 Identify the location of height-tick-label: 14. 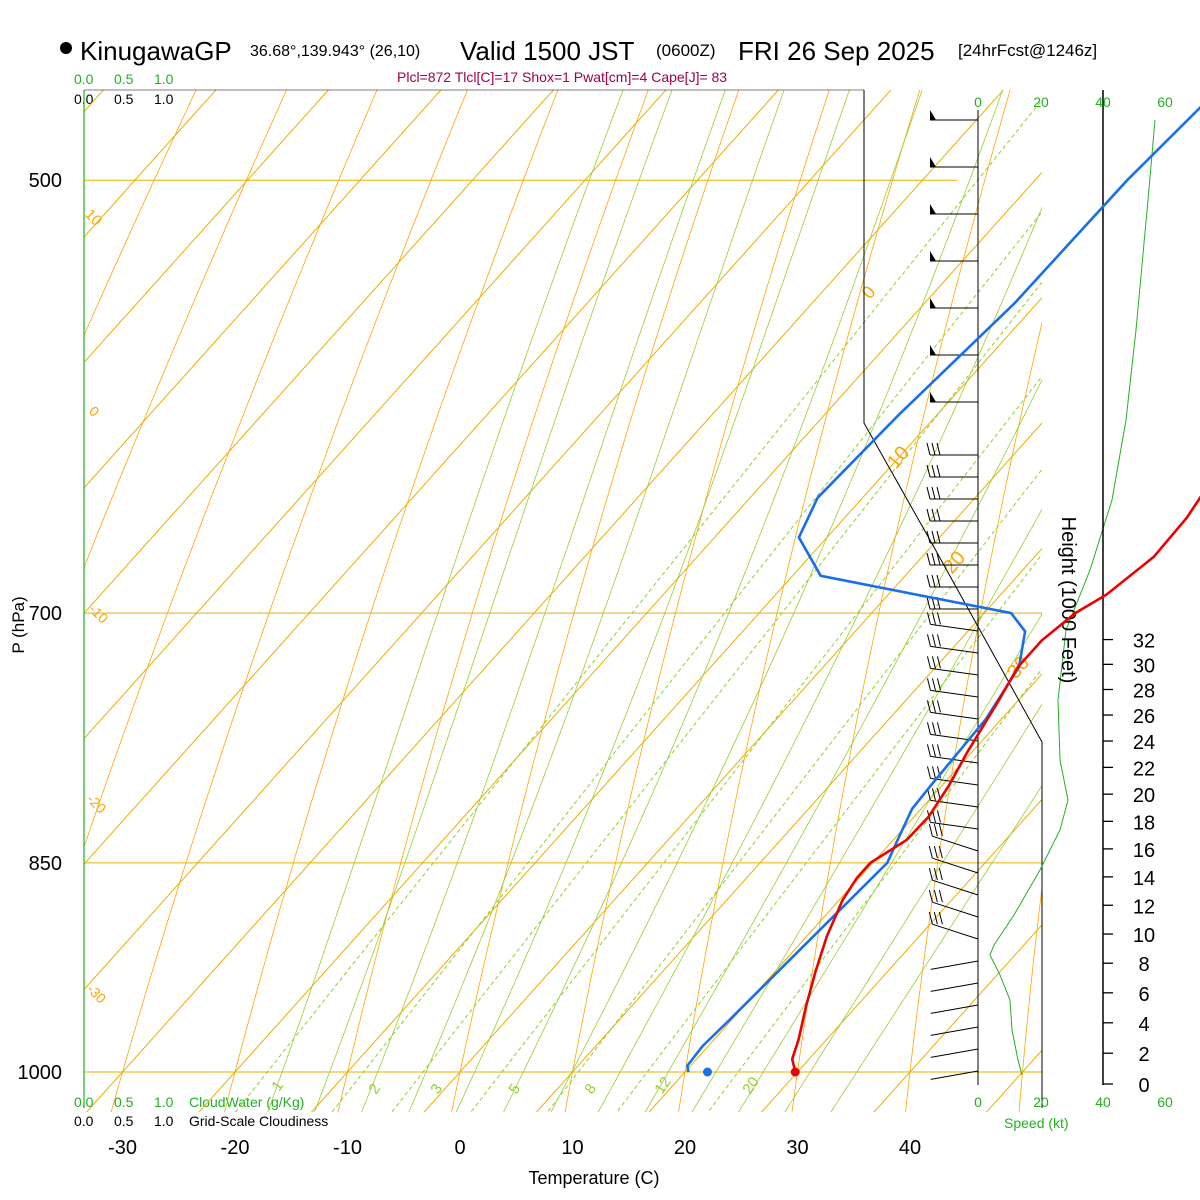
(1144, 879).